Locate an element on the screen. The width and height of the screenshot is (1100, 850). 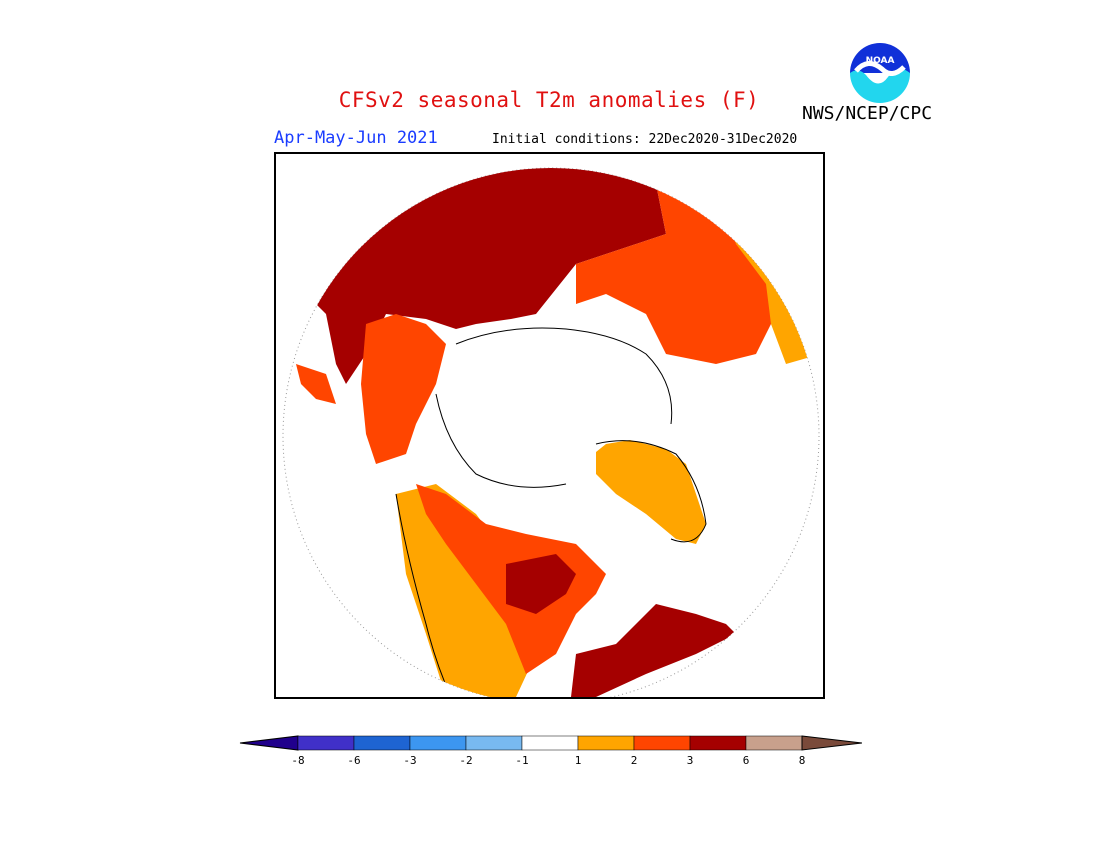
legend-tick-label: 1 is located at coordinates (578, 760).